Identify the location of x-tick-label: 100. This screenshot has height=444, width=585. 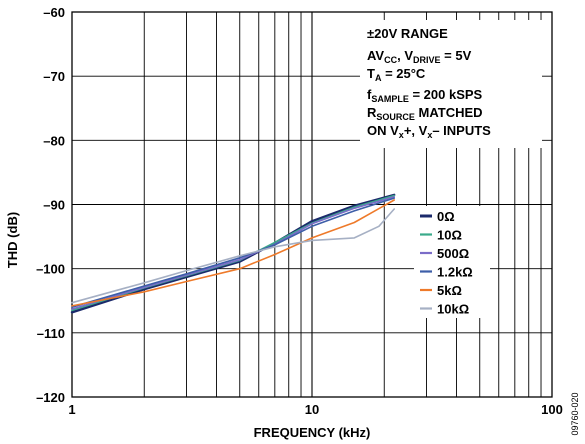
(552, 409).